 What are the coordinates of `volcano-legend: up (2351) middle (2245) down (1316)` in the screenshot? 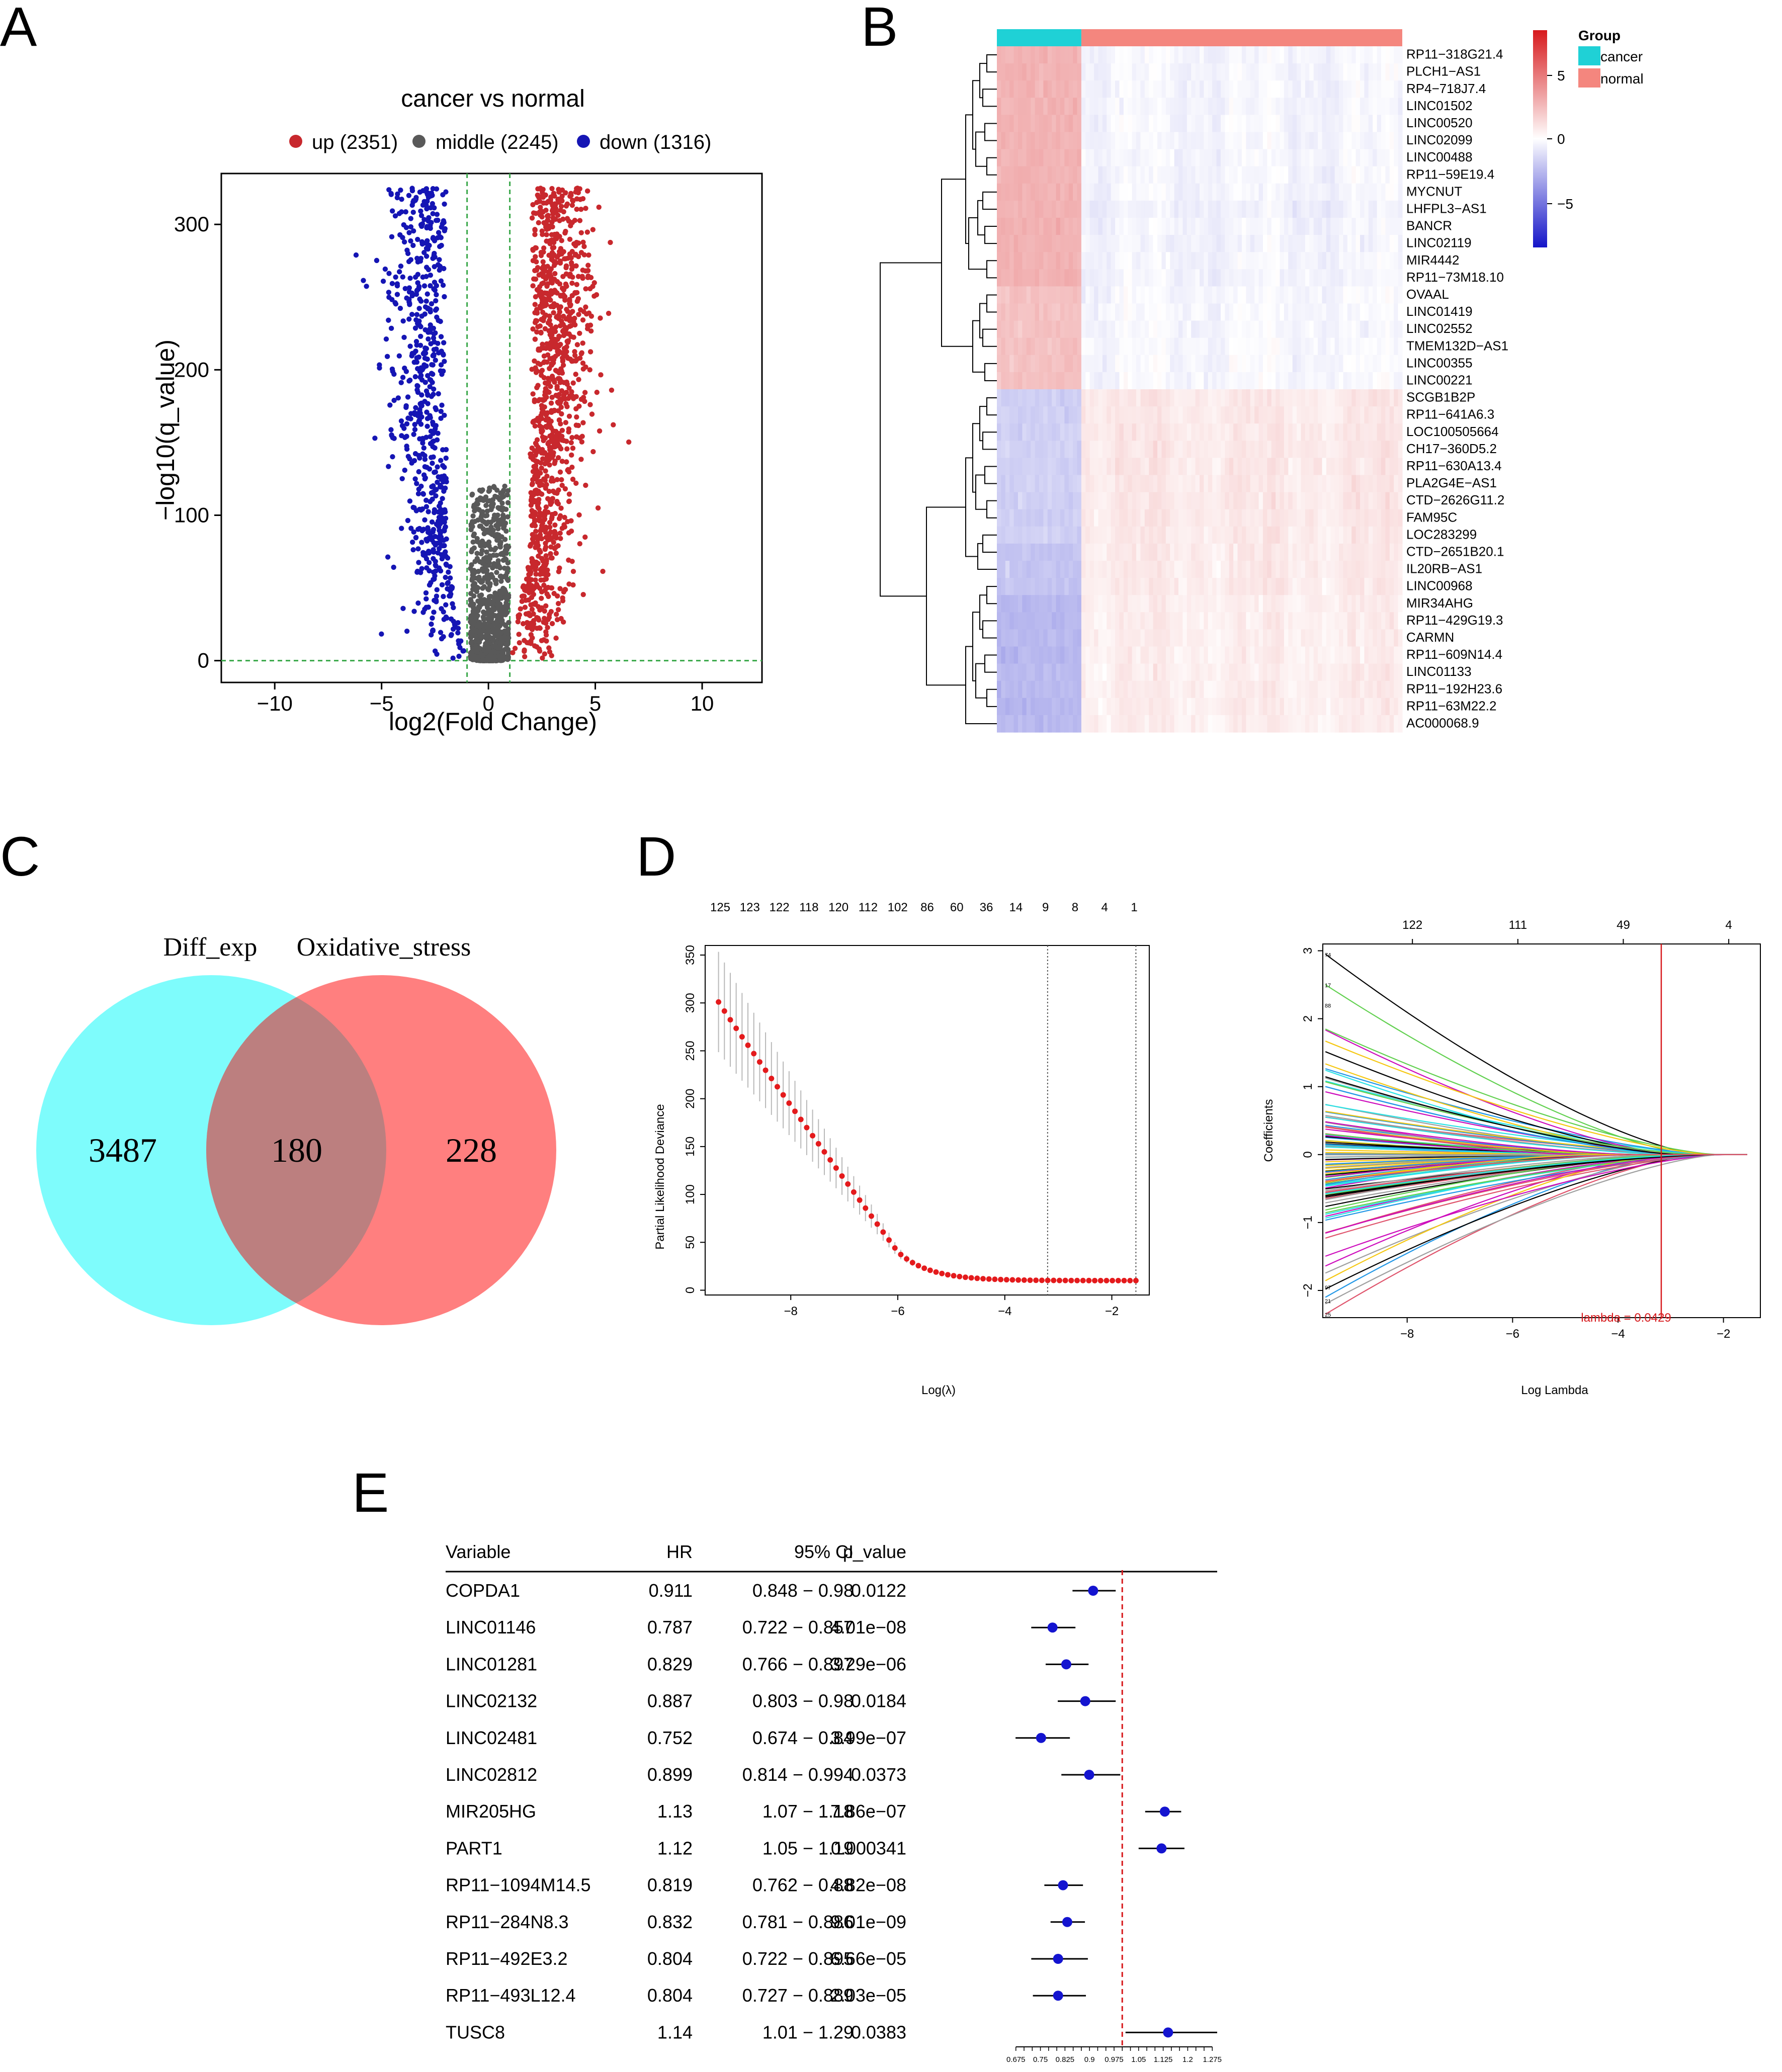 It's located at (500, 142).